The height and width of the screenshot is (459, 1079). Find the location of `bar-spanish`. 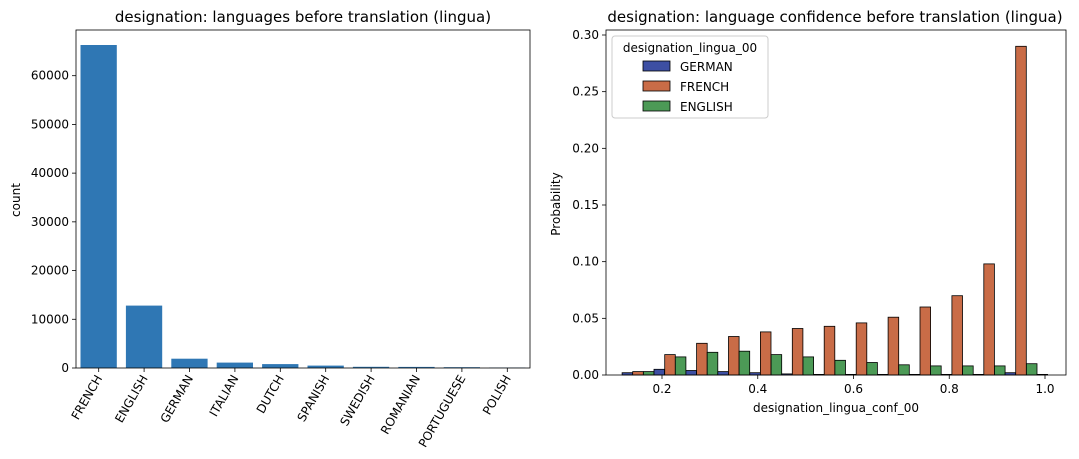

bar-spanish is located at coordinates (325, 366).